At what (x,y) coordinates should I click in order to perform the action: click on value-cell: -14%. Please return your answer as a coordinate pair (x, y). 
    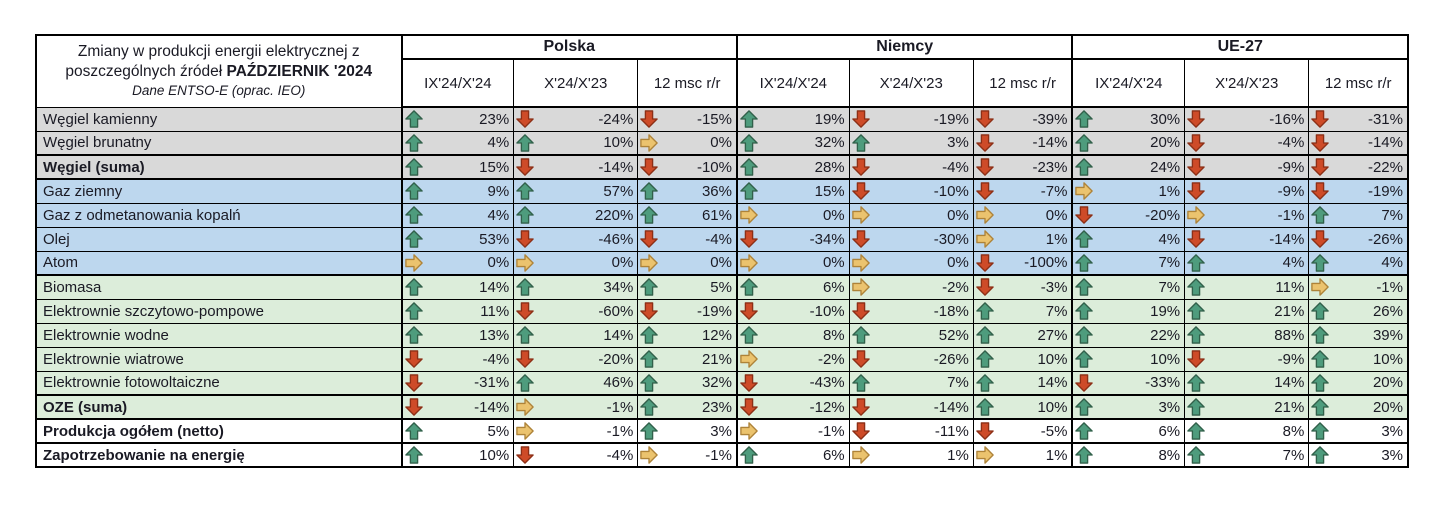
    Looking at the image, I should click on (1247, 239).